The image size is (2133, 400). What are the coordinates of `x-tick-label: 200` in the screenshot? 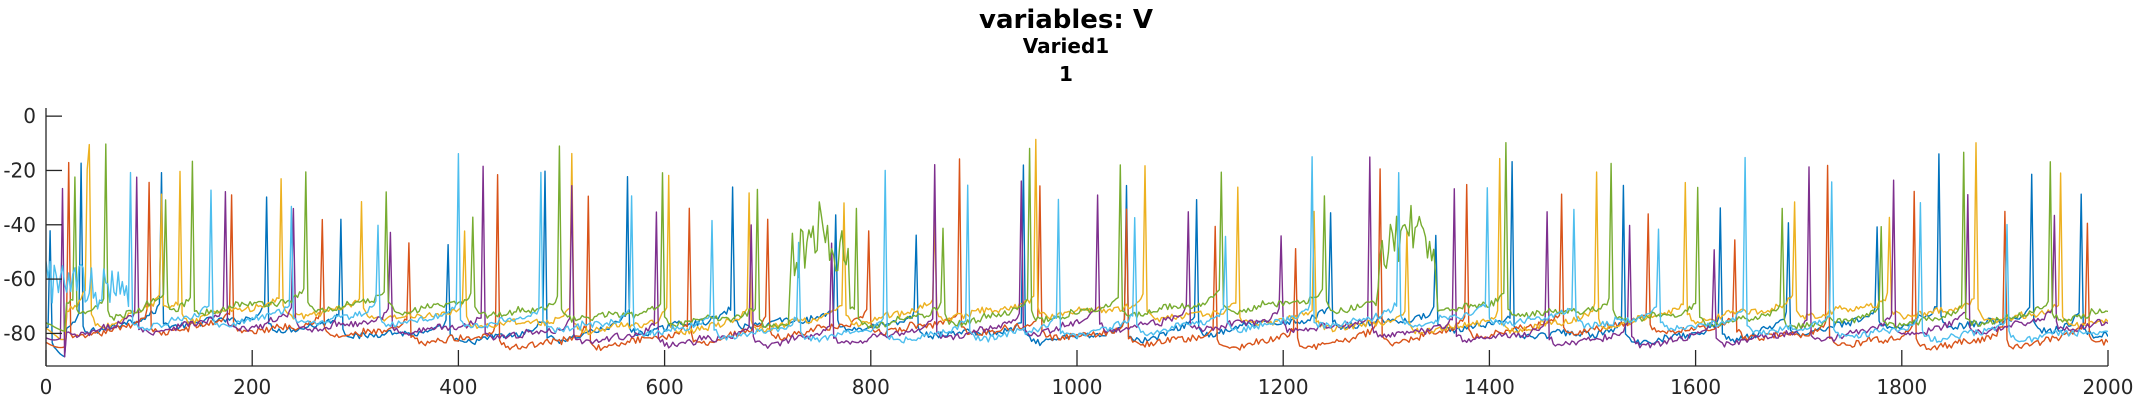 It's located at (252, 387).